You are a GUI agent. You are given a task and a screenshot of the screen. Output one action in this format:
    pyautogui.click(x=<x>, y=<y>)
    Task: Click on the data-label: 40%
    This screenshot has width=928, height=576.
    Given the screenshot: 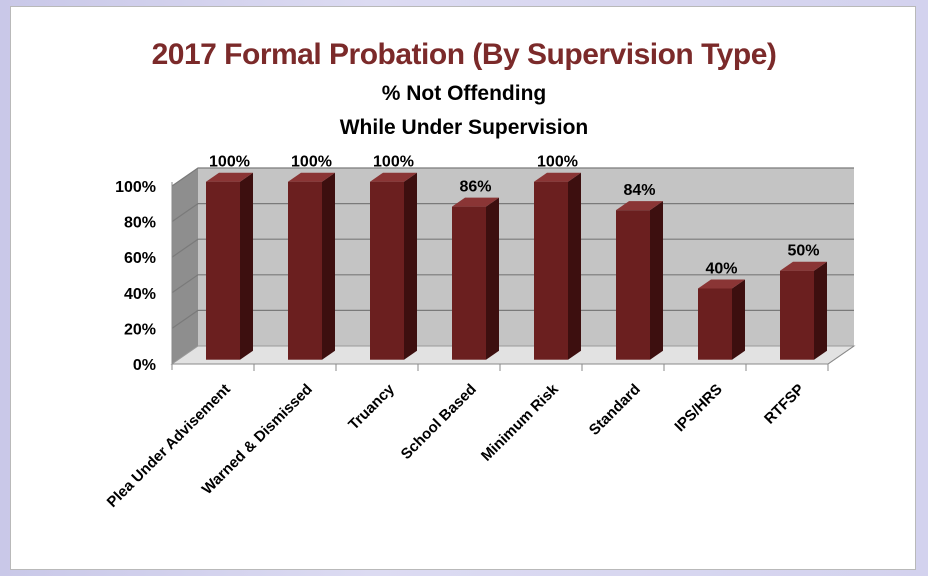 What is the action you would take?
    pyautogui.click(x=721, y=269)
    